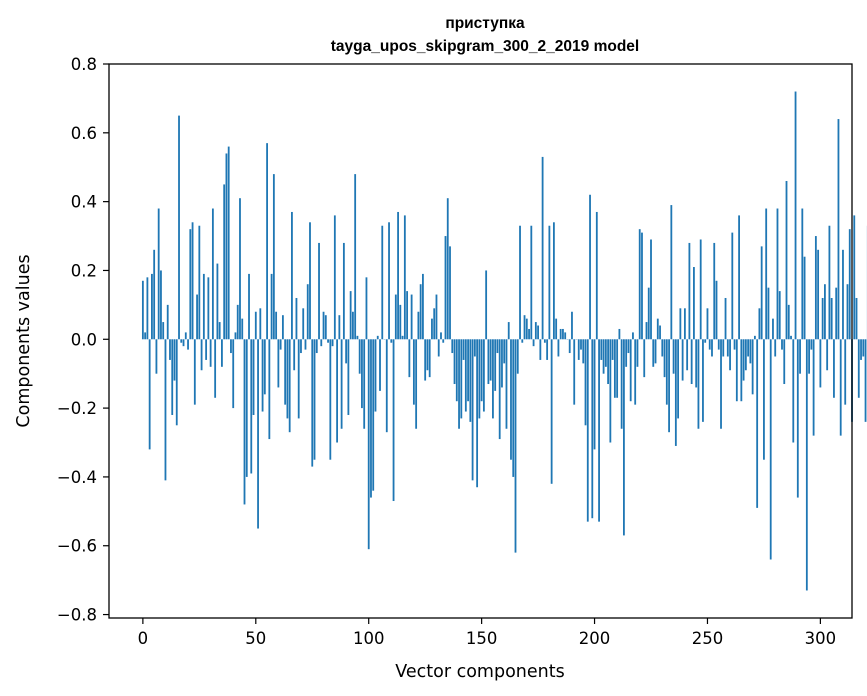  Describe the element at coordinates (83, 340) in the screenshot. I see `y-axis-ticks: −0.8 −0.6 −0.4 −0.2 0.0 0.2 0.4 0.6 0.8` at that location.